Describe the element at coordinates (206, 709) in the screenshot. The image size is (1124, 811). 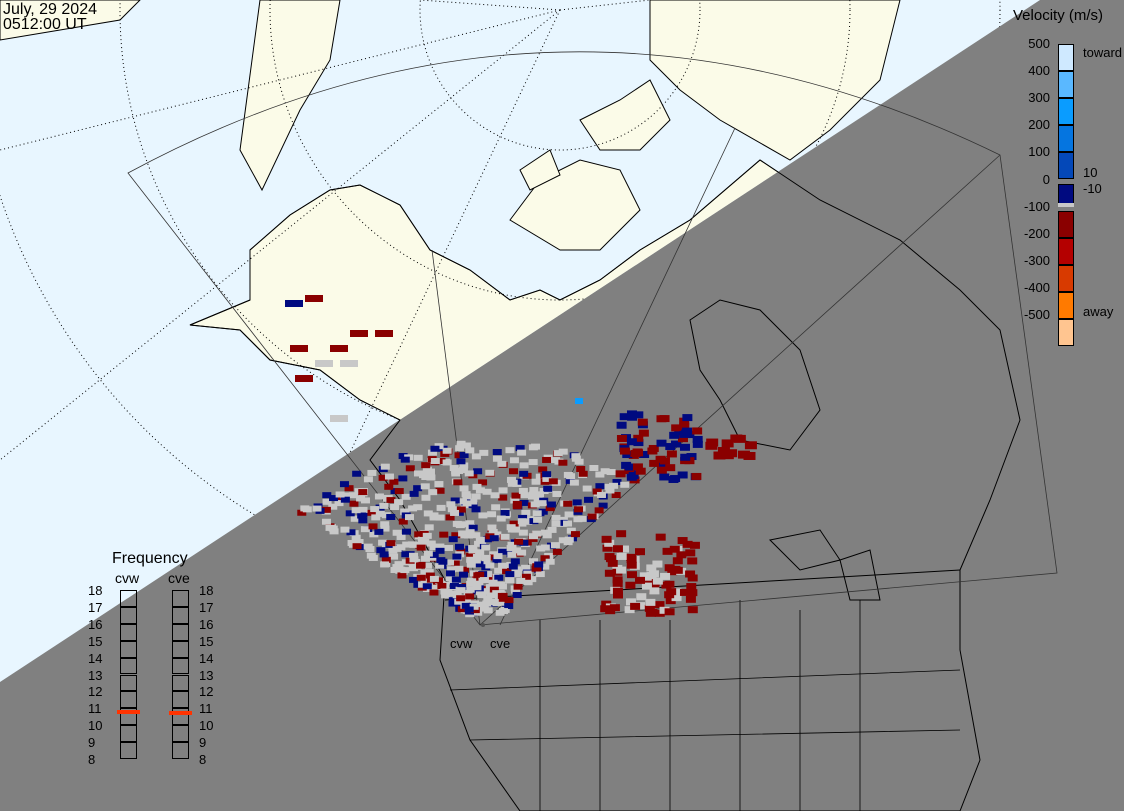
I see `frequency-tick: 11` at that location.